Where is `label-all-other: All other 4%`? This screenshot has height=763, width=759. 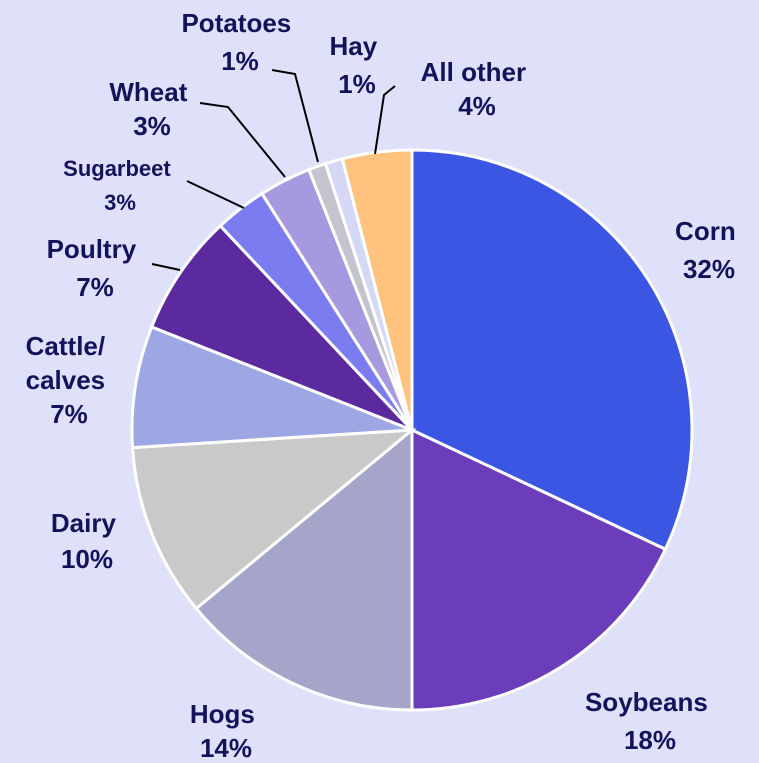
label-all-other: All other 4% is located at coordinates (477, 89).